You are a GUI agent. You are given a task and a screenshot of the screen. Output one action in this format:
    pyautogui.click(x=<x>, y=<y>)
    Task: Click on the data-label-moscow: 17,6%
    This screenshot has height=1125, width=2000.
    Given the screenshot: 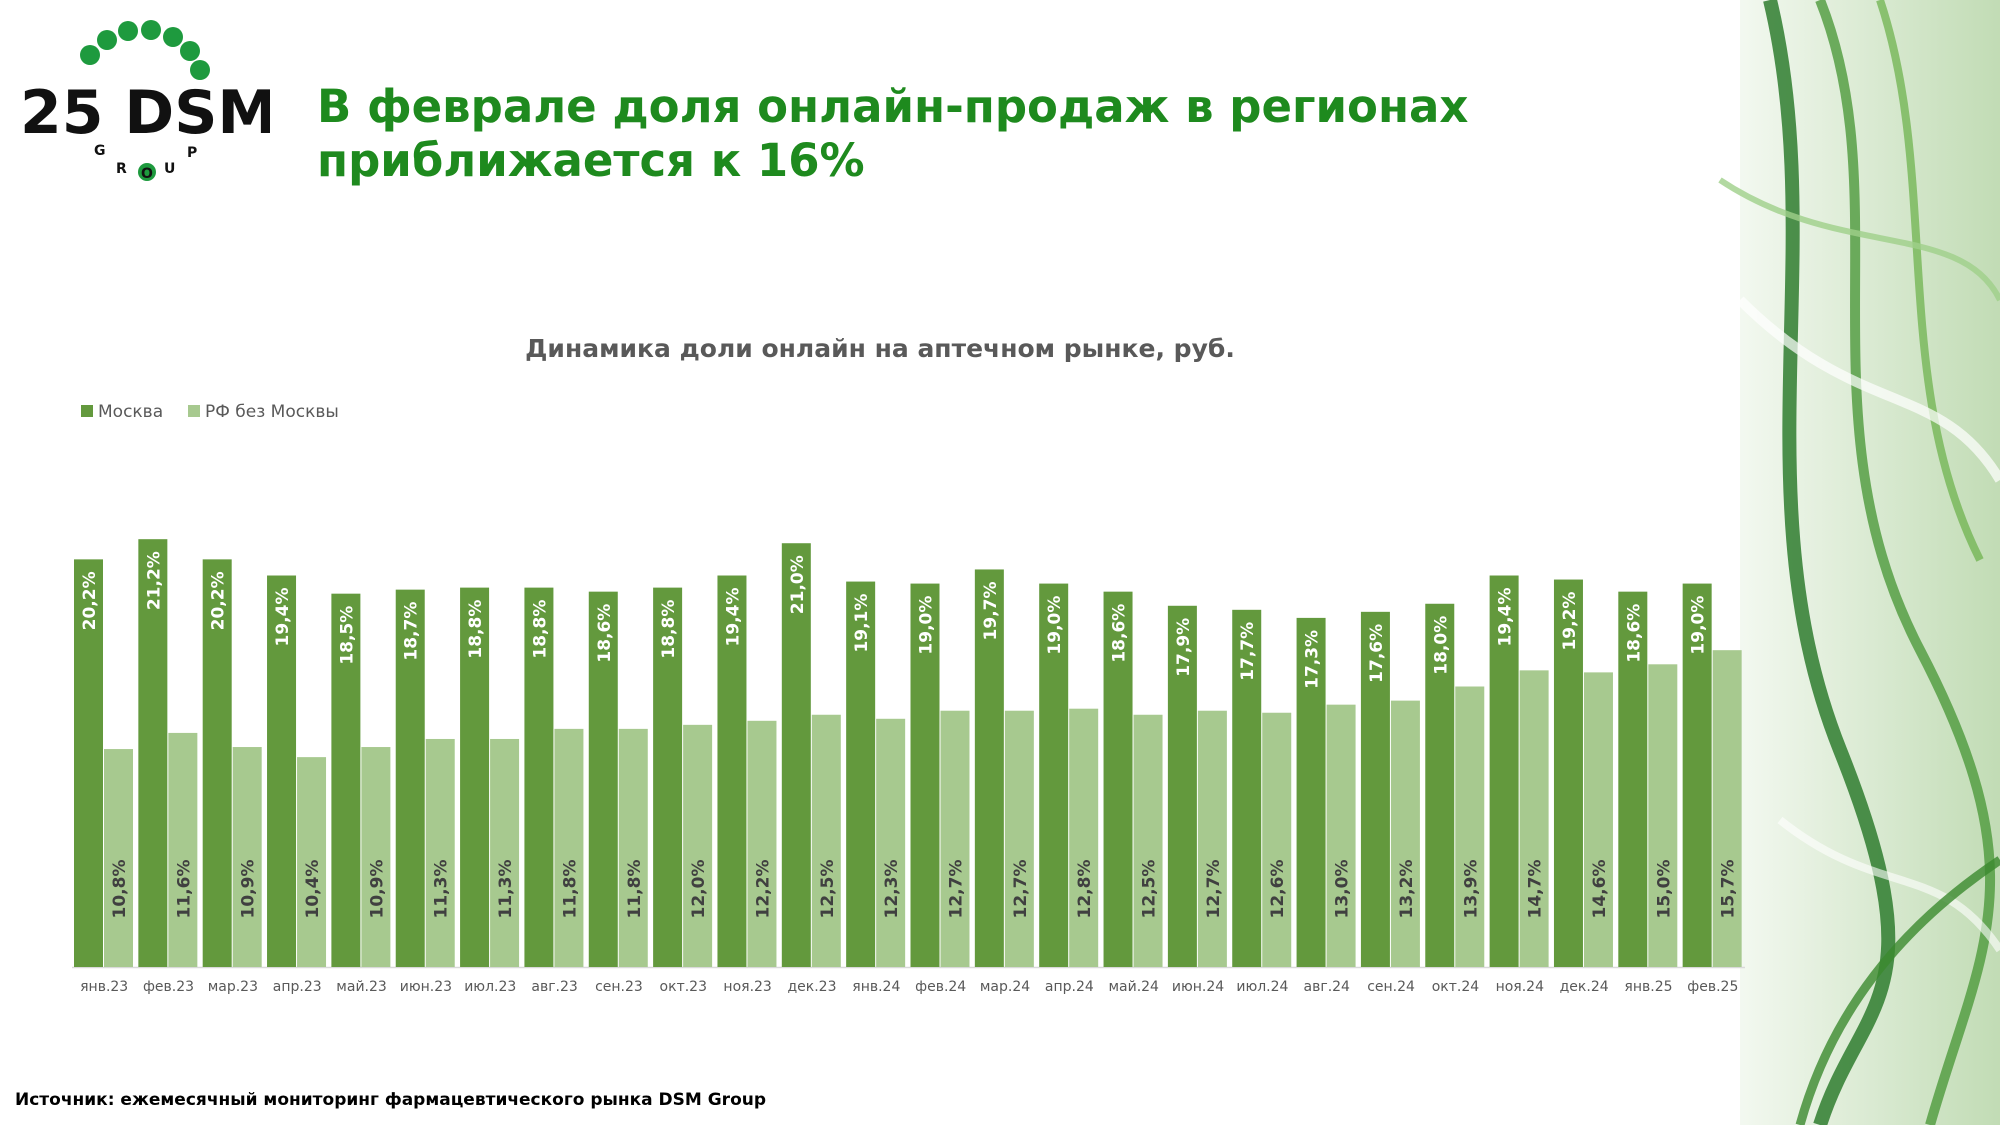 What is the action you would take?
    pyautogui.click(x=1377, y=653)
    